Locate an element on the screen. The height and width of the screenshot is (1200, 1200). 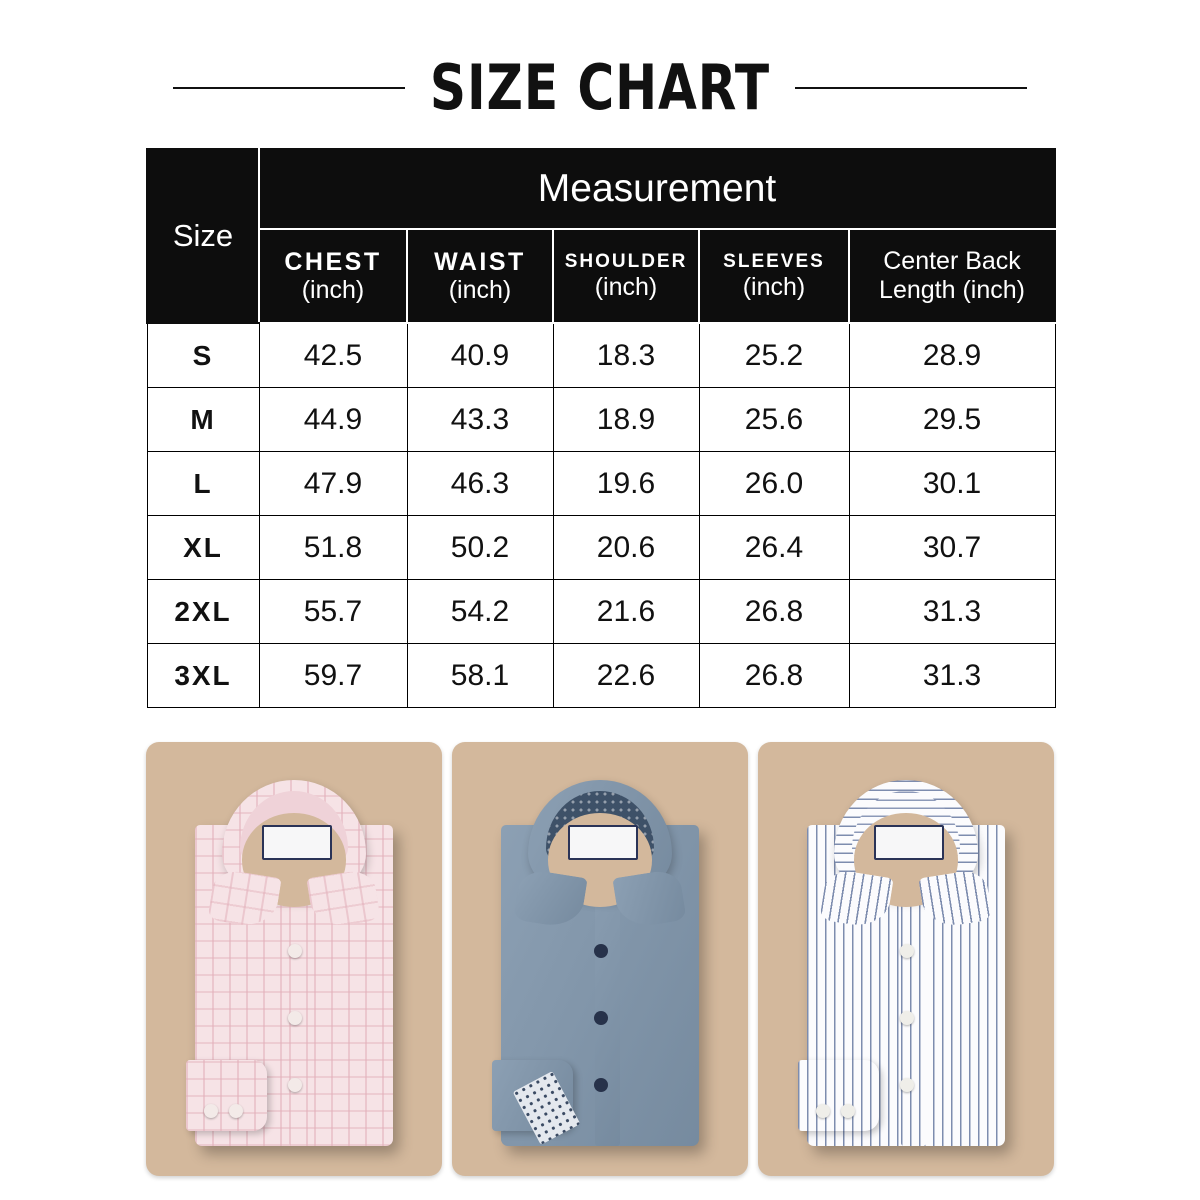
column-header-sleeves-label: SLEEVES is located at coordinates (774, 262).